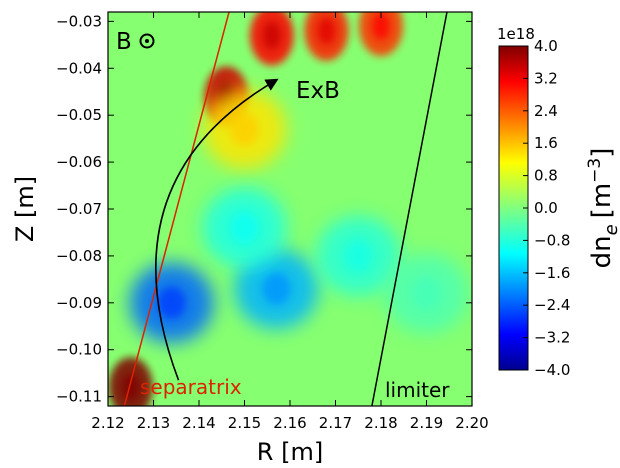 The width and height of the screenshot is (620, 468). What do you see at coordinates (124, 42) in the screenshot?
I see `field-annotation: B` at bounding box center [124, 42].